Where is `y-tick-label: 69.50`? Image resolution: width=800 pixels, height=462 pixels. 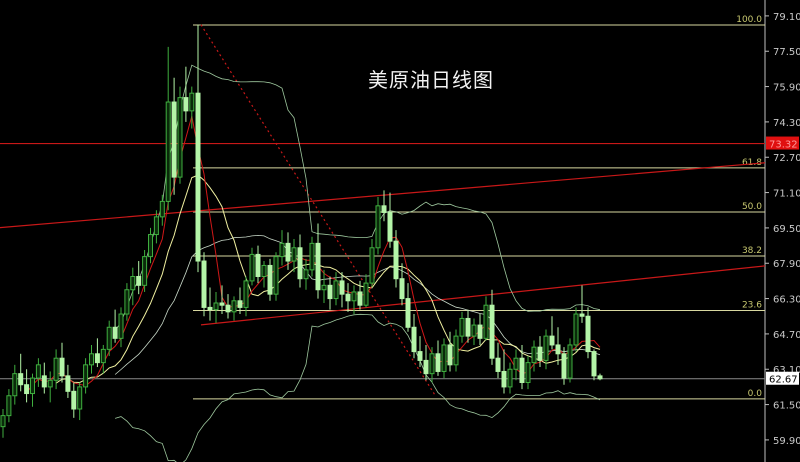
y-tick-label: 69.50 is located at coordinates (786, 229).